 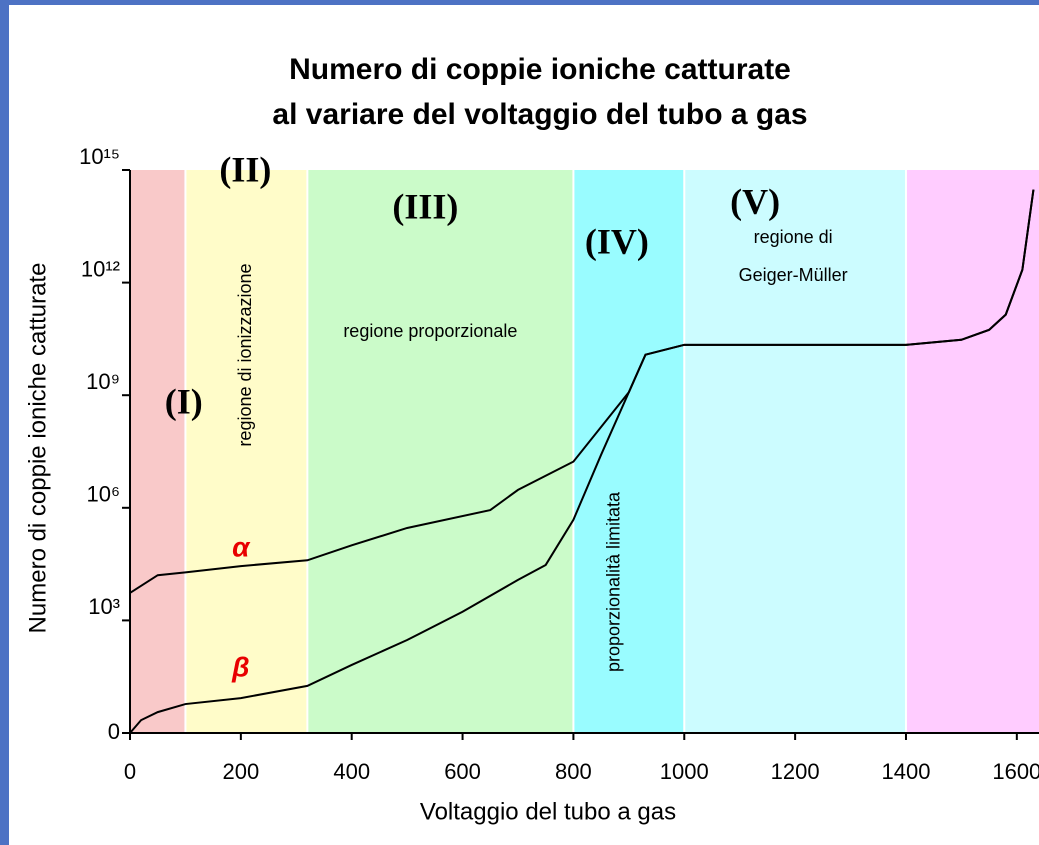 What do you see at coordinates (548, 811) in the screenshot?
I see `x-axis-label: Voltaggio del tubo a gas` at bounding box center [548, 811].